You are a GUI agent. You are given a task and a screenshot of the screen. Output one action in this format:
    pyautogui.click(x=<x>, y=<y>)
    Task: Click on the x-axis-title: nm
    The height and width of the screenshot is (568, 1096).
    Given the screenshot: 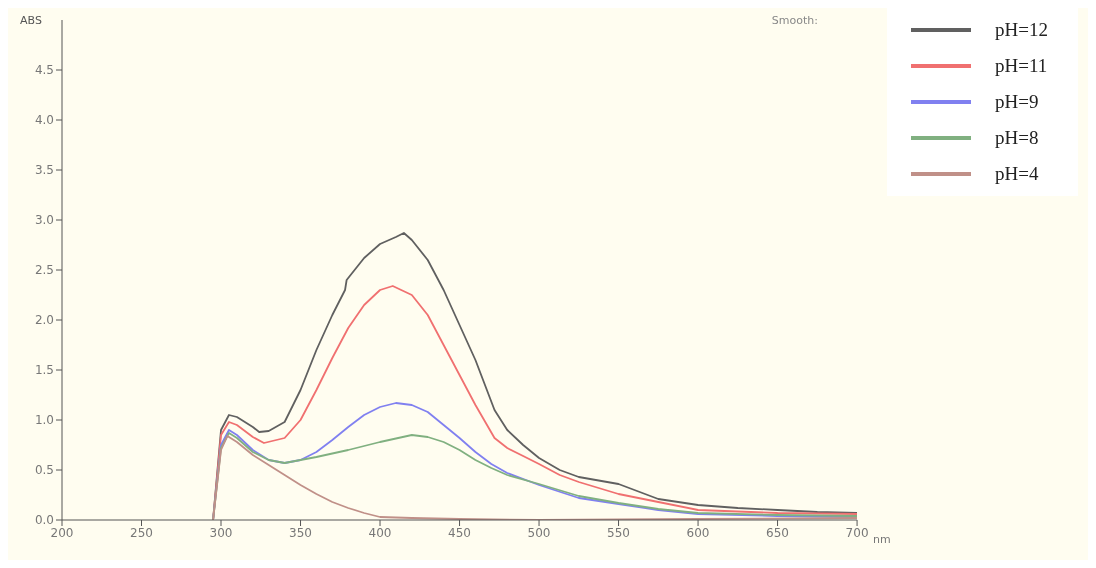 What is the action you would take?
    pyautogui.click(x=882, y=539)
    